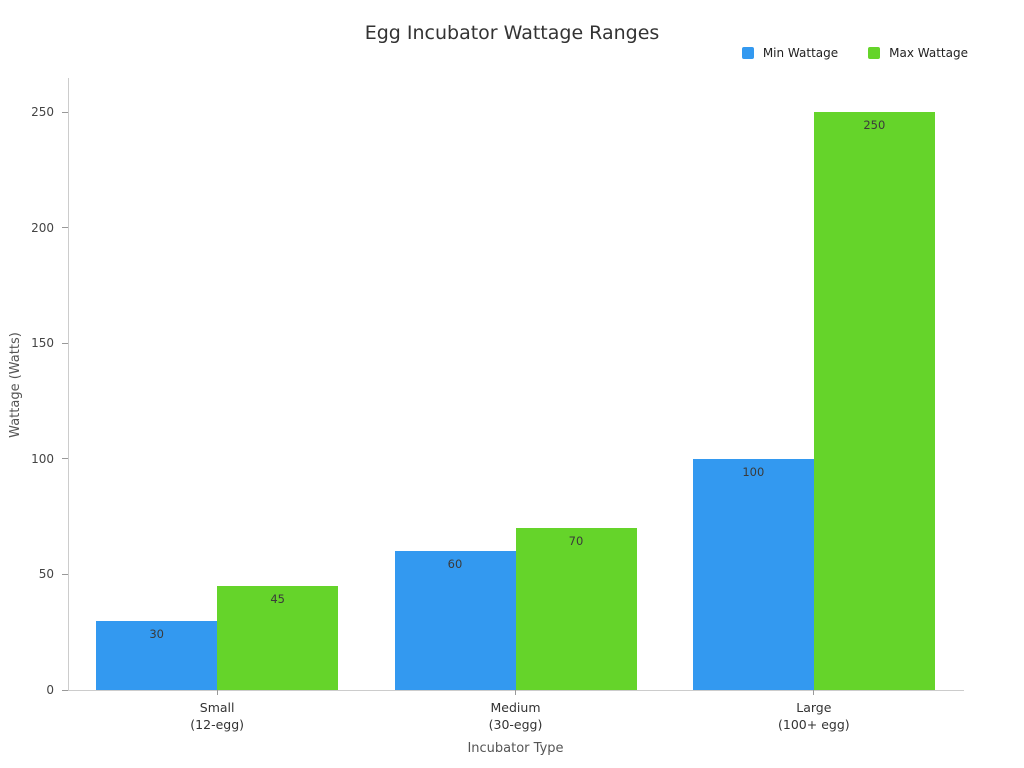 The image size is (1024, 768). I want to click on legend-swatch-max-wattage, so click(874, 53).